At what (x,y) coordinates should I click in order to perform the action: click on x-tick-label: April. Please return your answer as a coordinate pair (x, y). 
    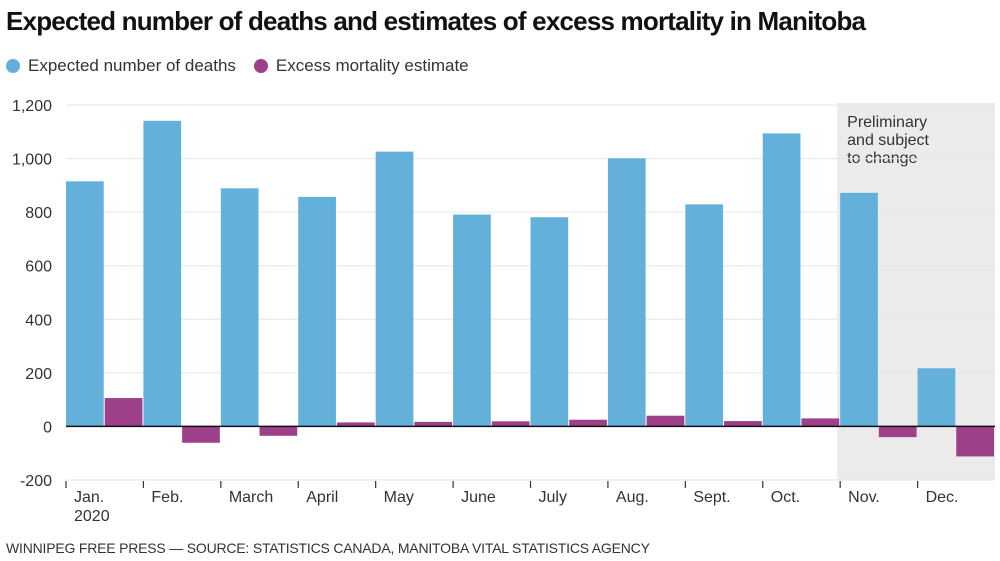
    Looking at the image, I should click on (322, 497).